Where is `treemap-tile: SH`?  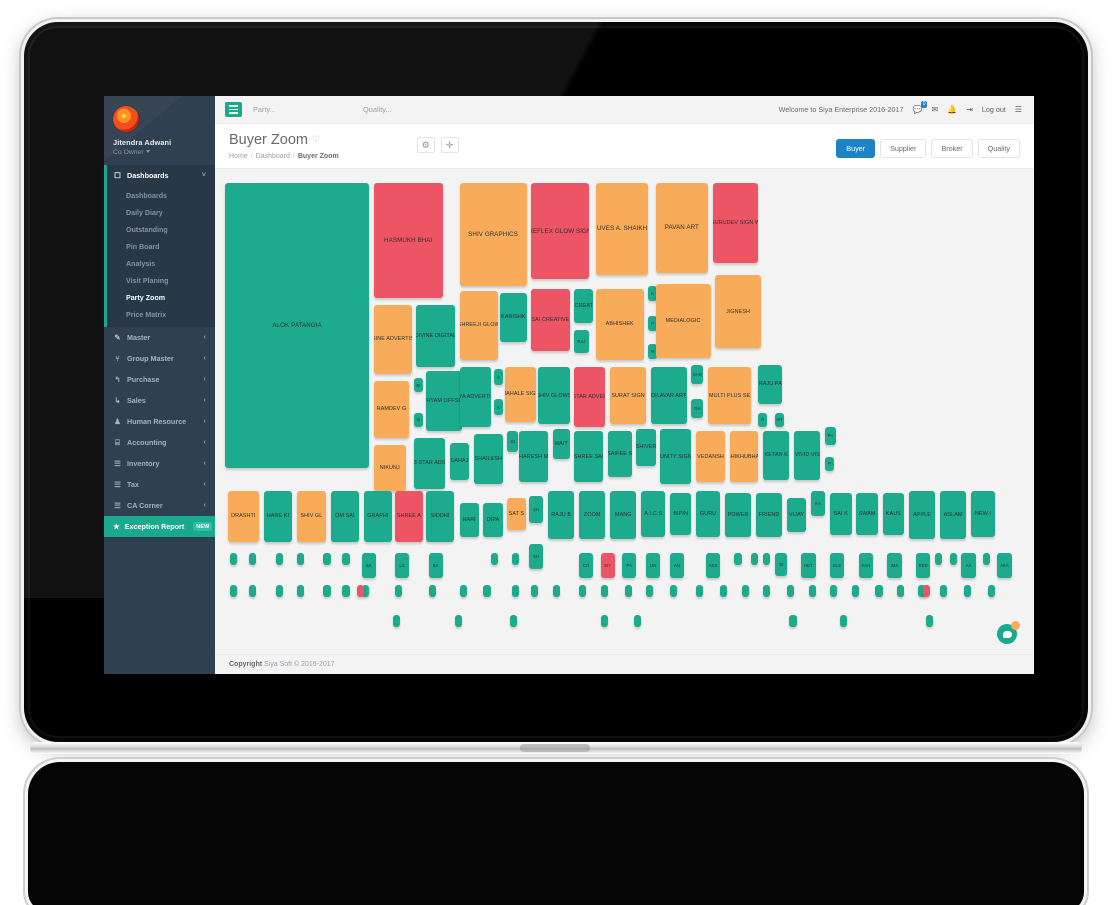
treemap-tile: SH is located at coordinates (536, 509).